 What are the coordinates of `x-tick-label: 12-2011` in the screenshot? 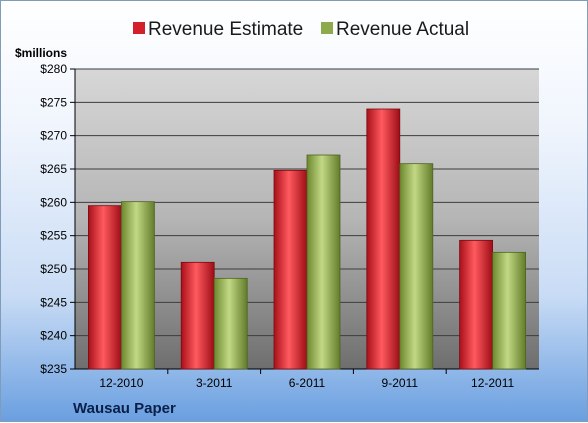 It's located at (492, 383).